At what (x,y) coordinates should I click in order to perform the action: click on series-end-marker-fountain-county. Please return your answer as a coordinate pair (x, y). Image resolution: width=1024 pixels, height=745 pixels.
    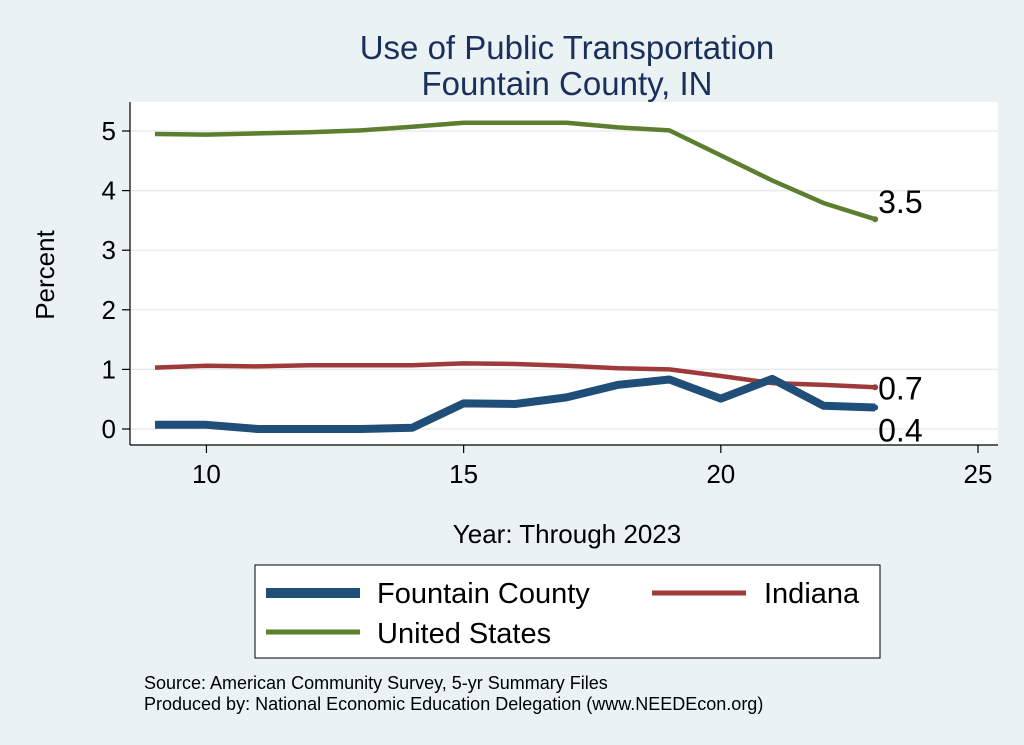
    Looking at the image, I should click on (875, 407).